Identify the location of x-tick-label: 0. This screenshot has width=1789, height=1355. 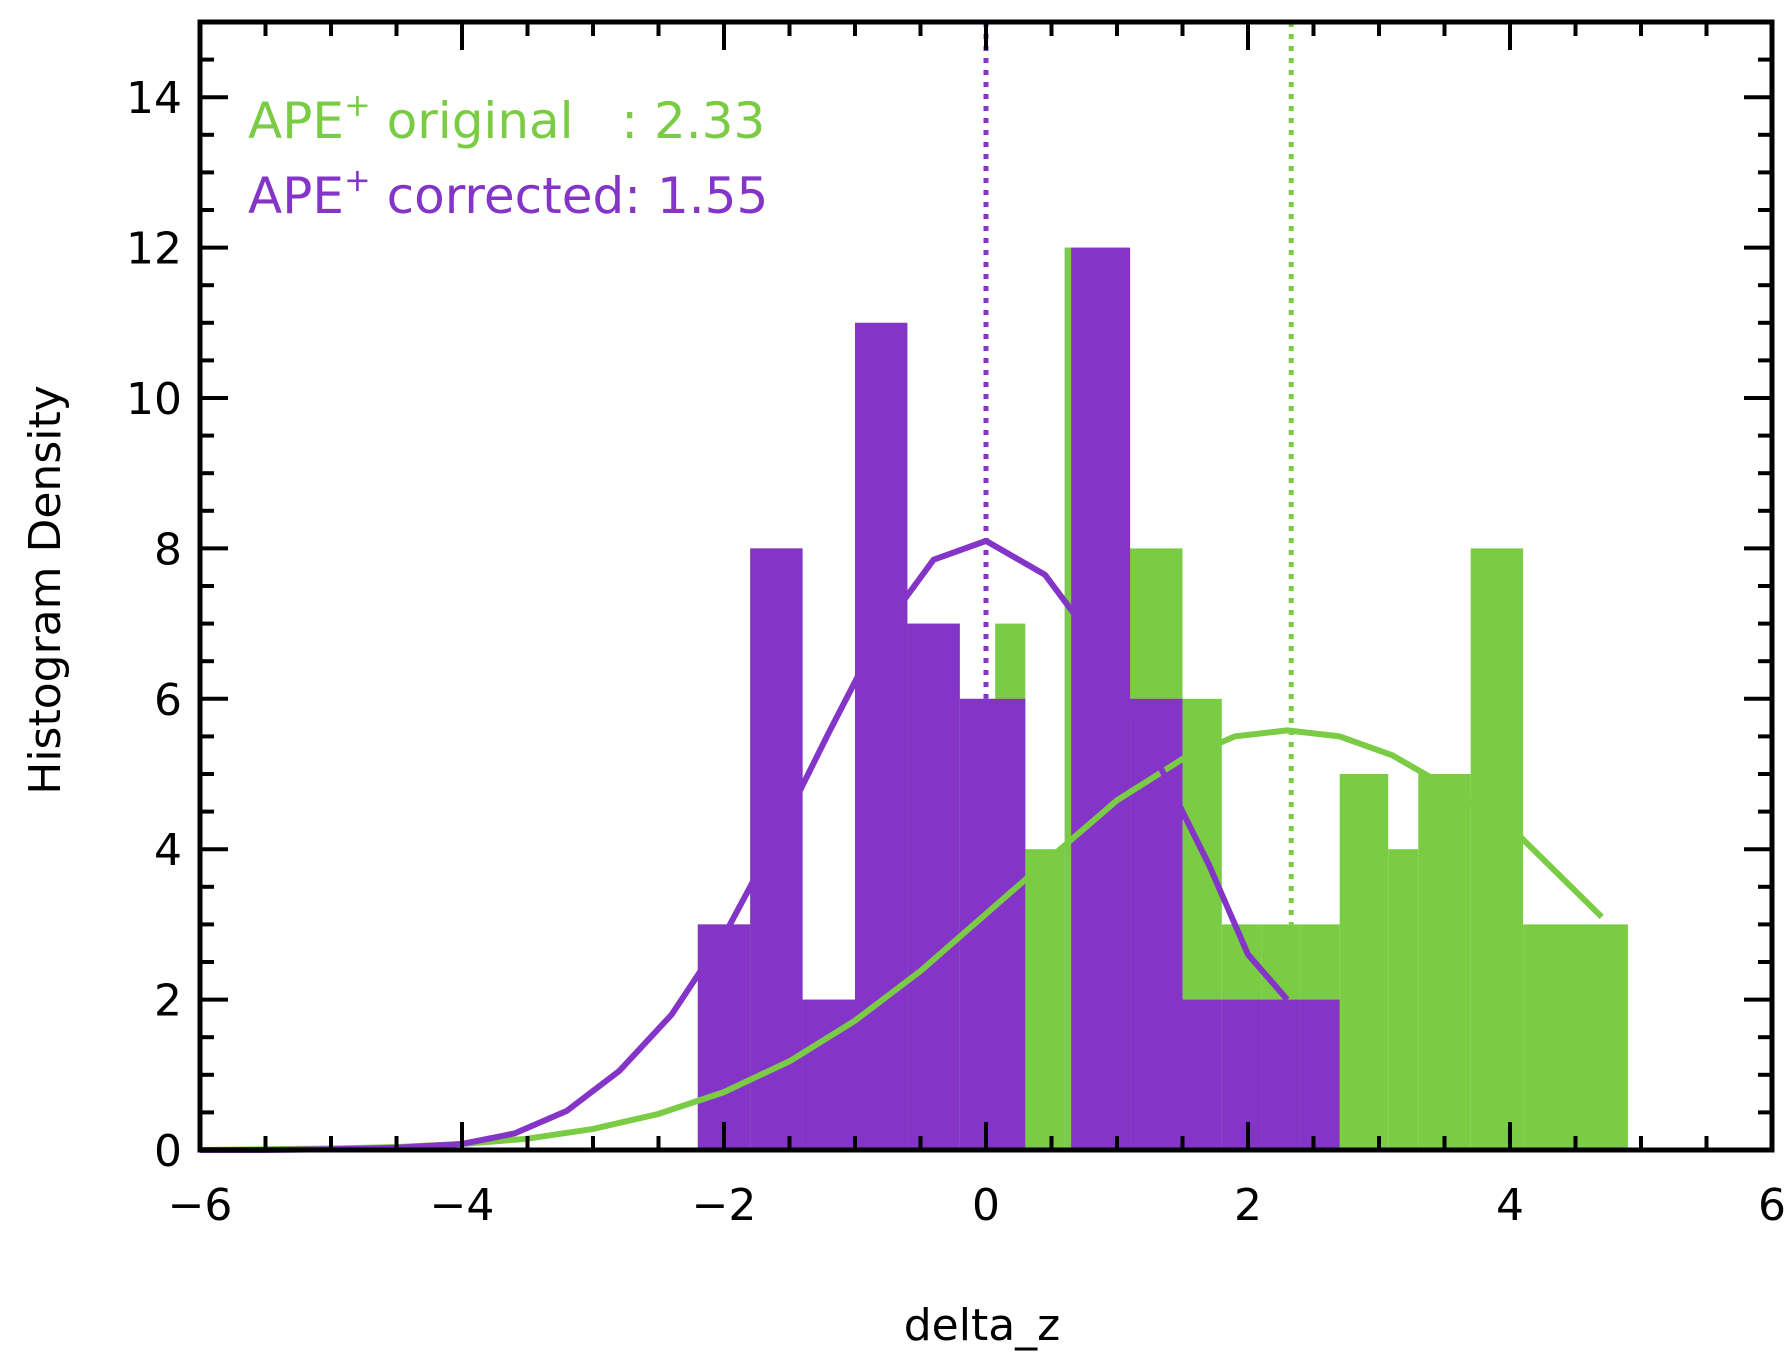
(986, 1205).